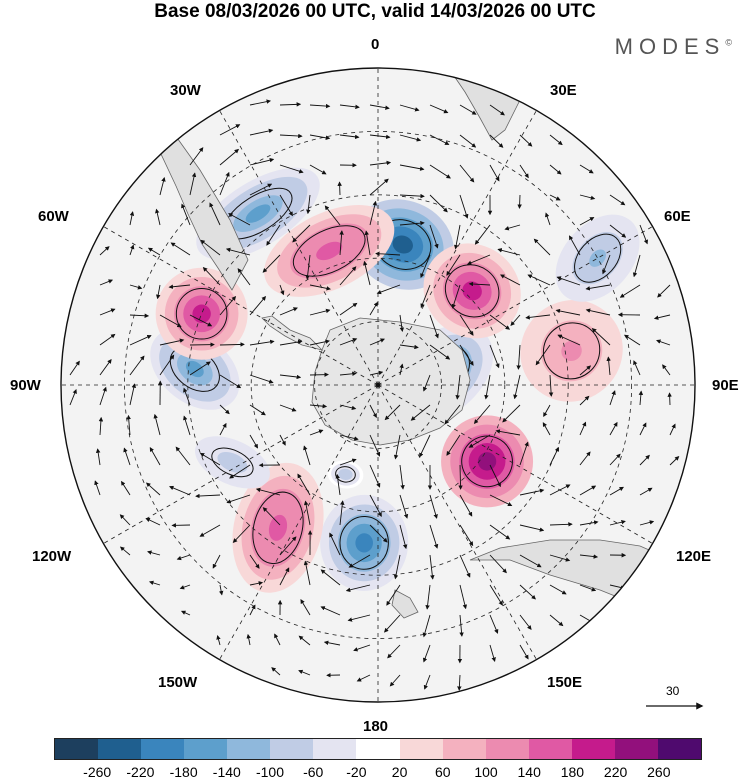 This screenshot has width=750, height=783. I want to click on anomaly-australia-west, so click(472, 291).